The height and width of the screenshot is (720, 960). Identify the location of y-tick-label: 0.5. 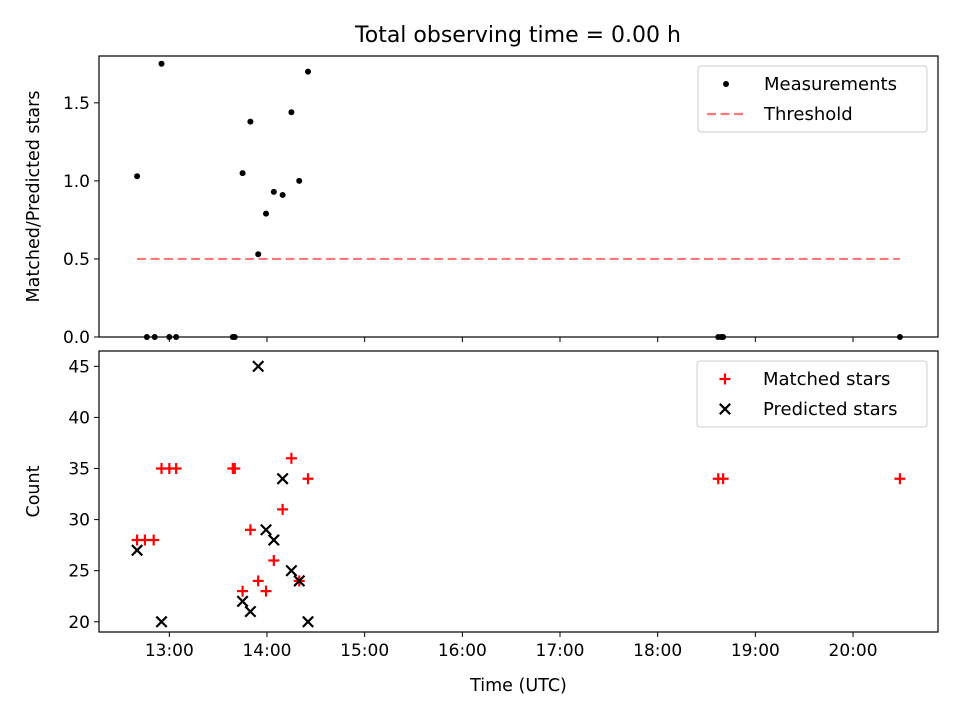
(76, 260).